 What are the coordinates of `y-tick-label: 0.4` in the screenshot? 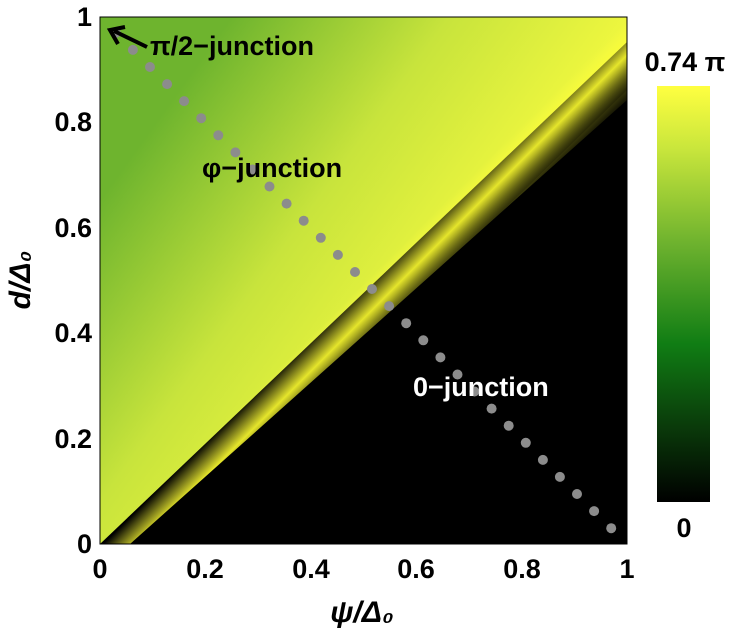 It's located at (73, 333).